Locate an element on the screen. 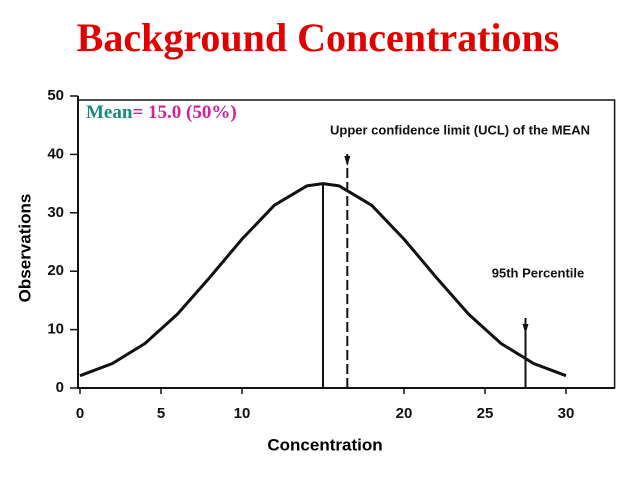  mean-word: Mean is located at coordinates (109, 112).